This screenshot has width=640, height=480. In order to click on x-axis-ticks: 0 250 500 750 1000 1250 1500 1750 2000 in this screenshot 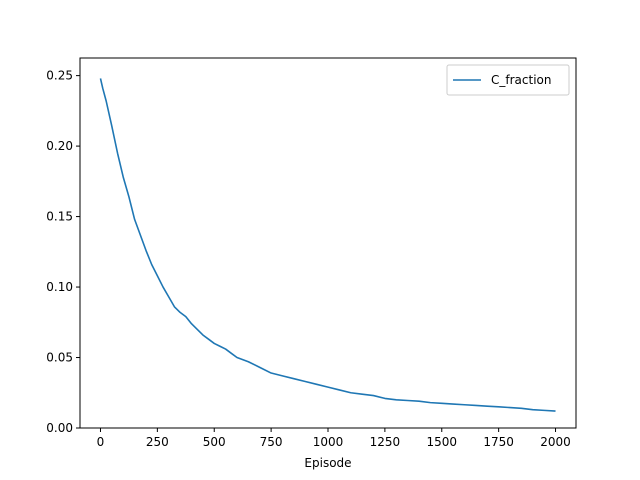, I will do `click(334, 438)`.